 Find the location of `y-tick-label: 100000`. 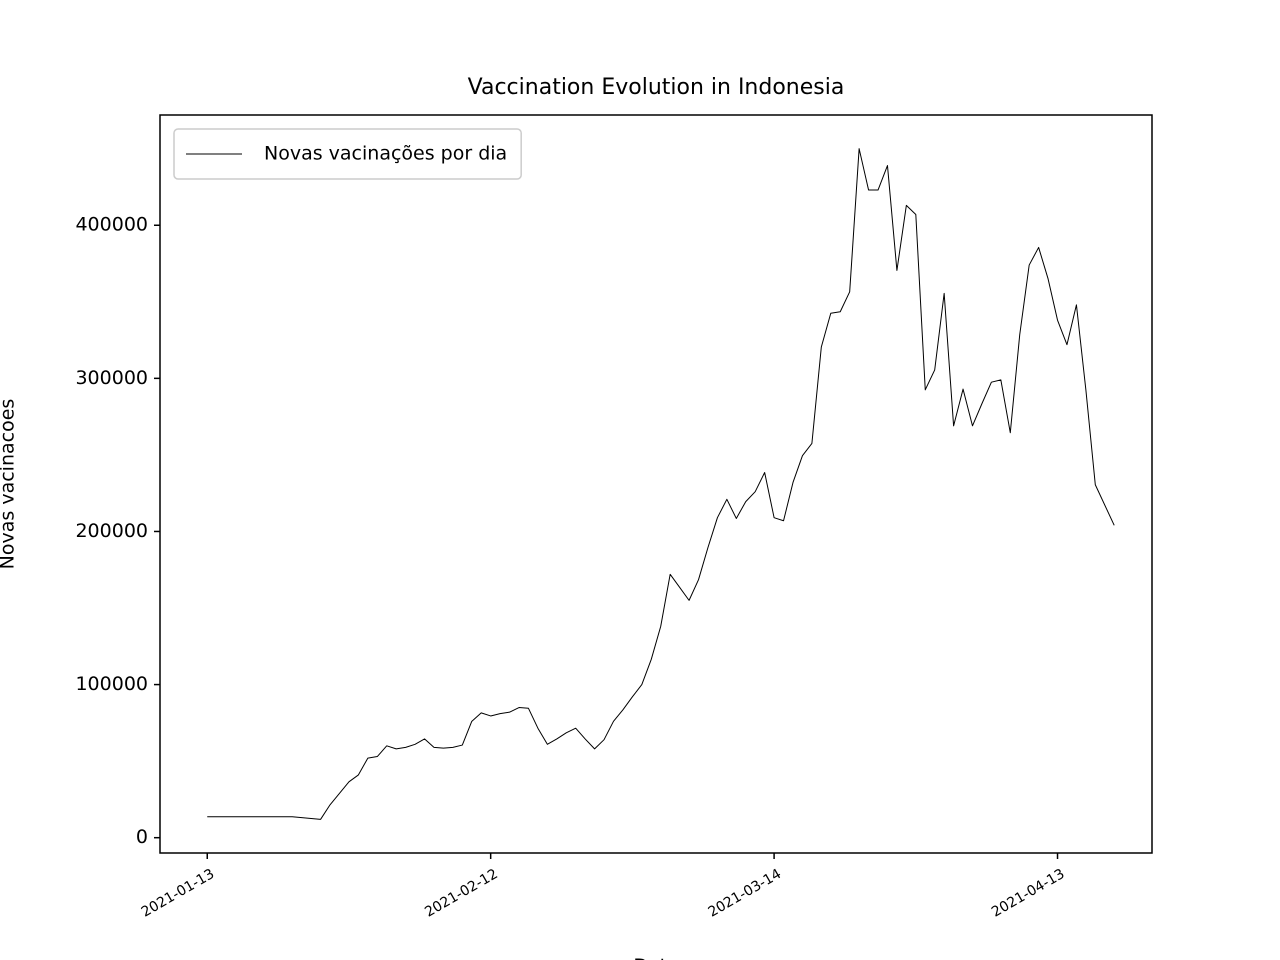

y-tick-label: 100000 is located at coordinates (111, 684).